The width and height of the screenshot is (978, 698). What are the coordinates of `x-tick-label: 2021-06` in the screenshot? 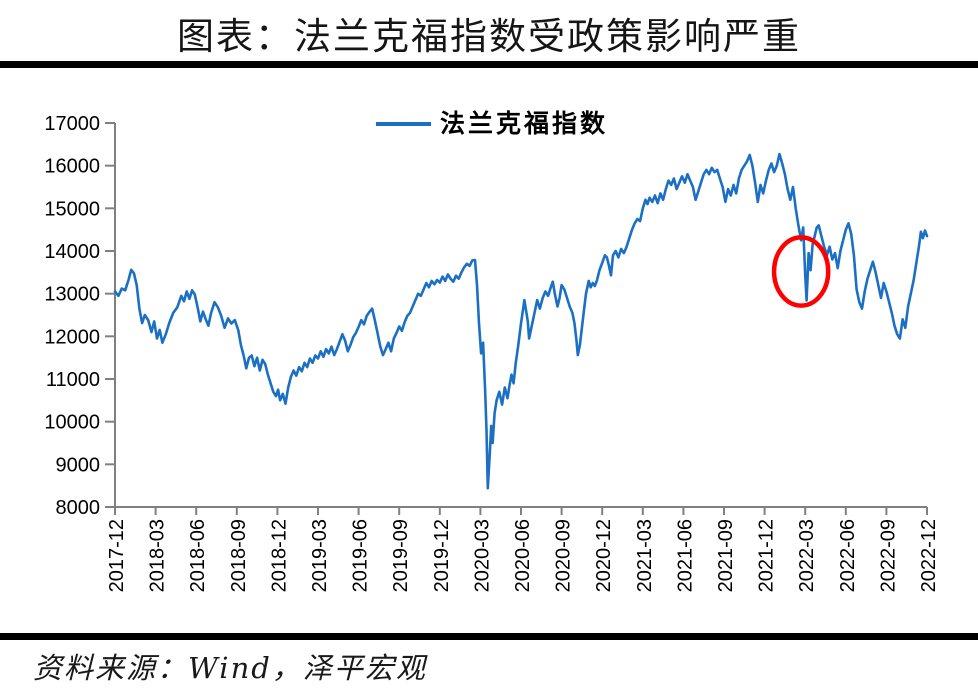 It's located at (685, 555).